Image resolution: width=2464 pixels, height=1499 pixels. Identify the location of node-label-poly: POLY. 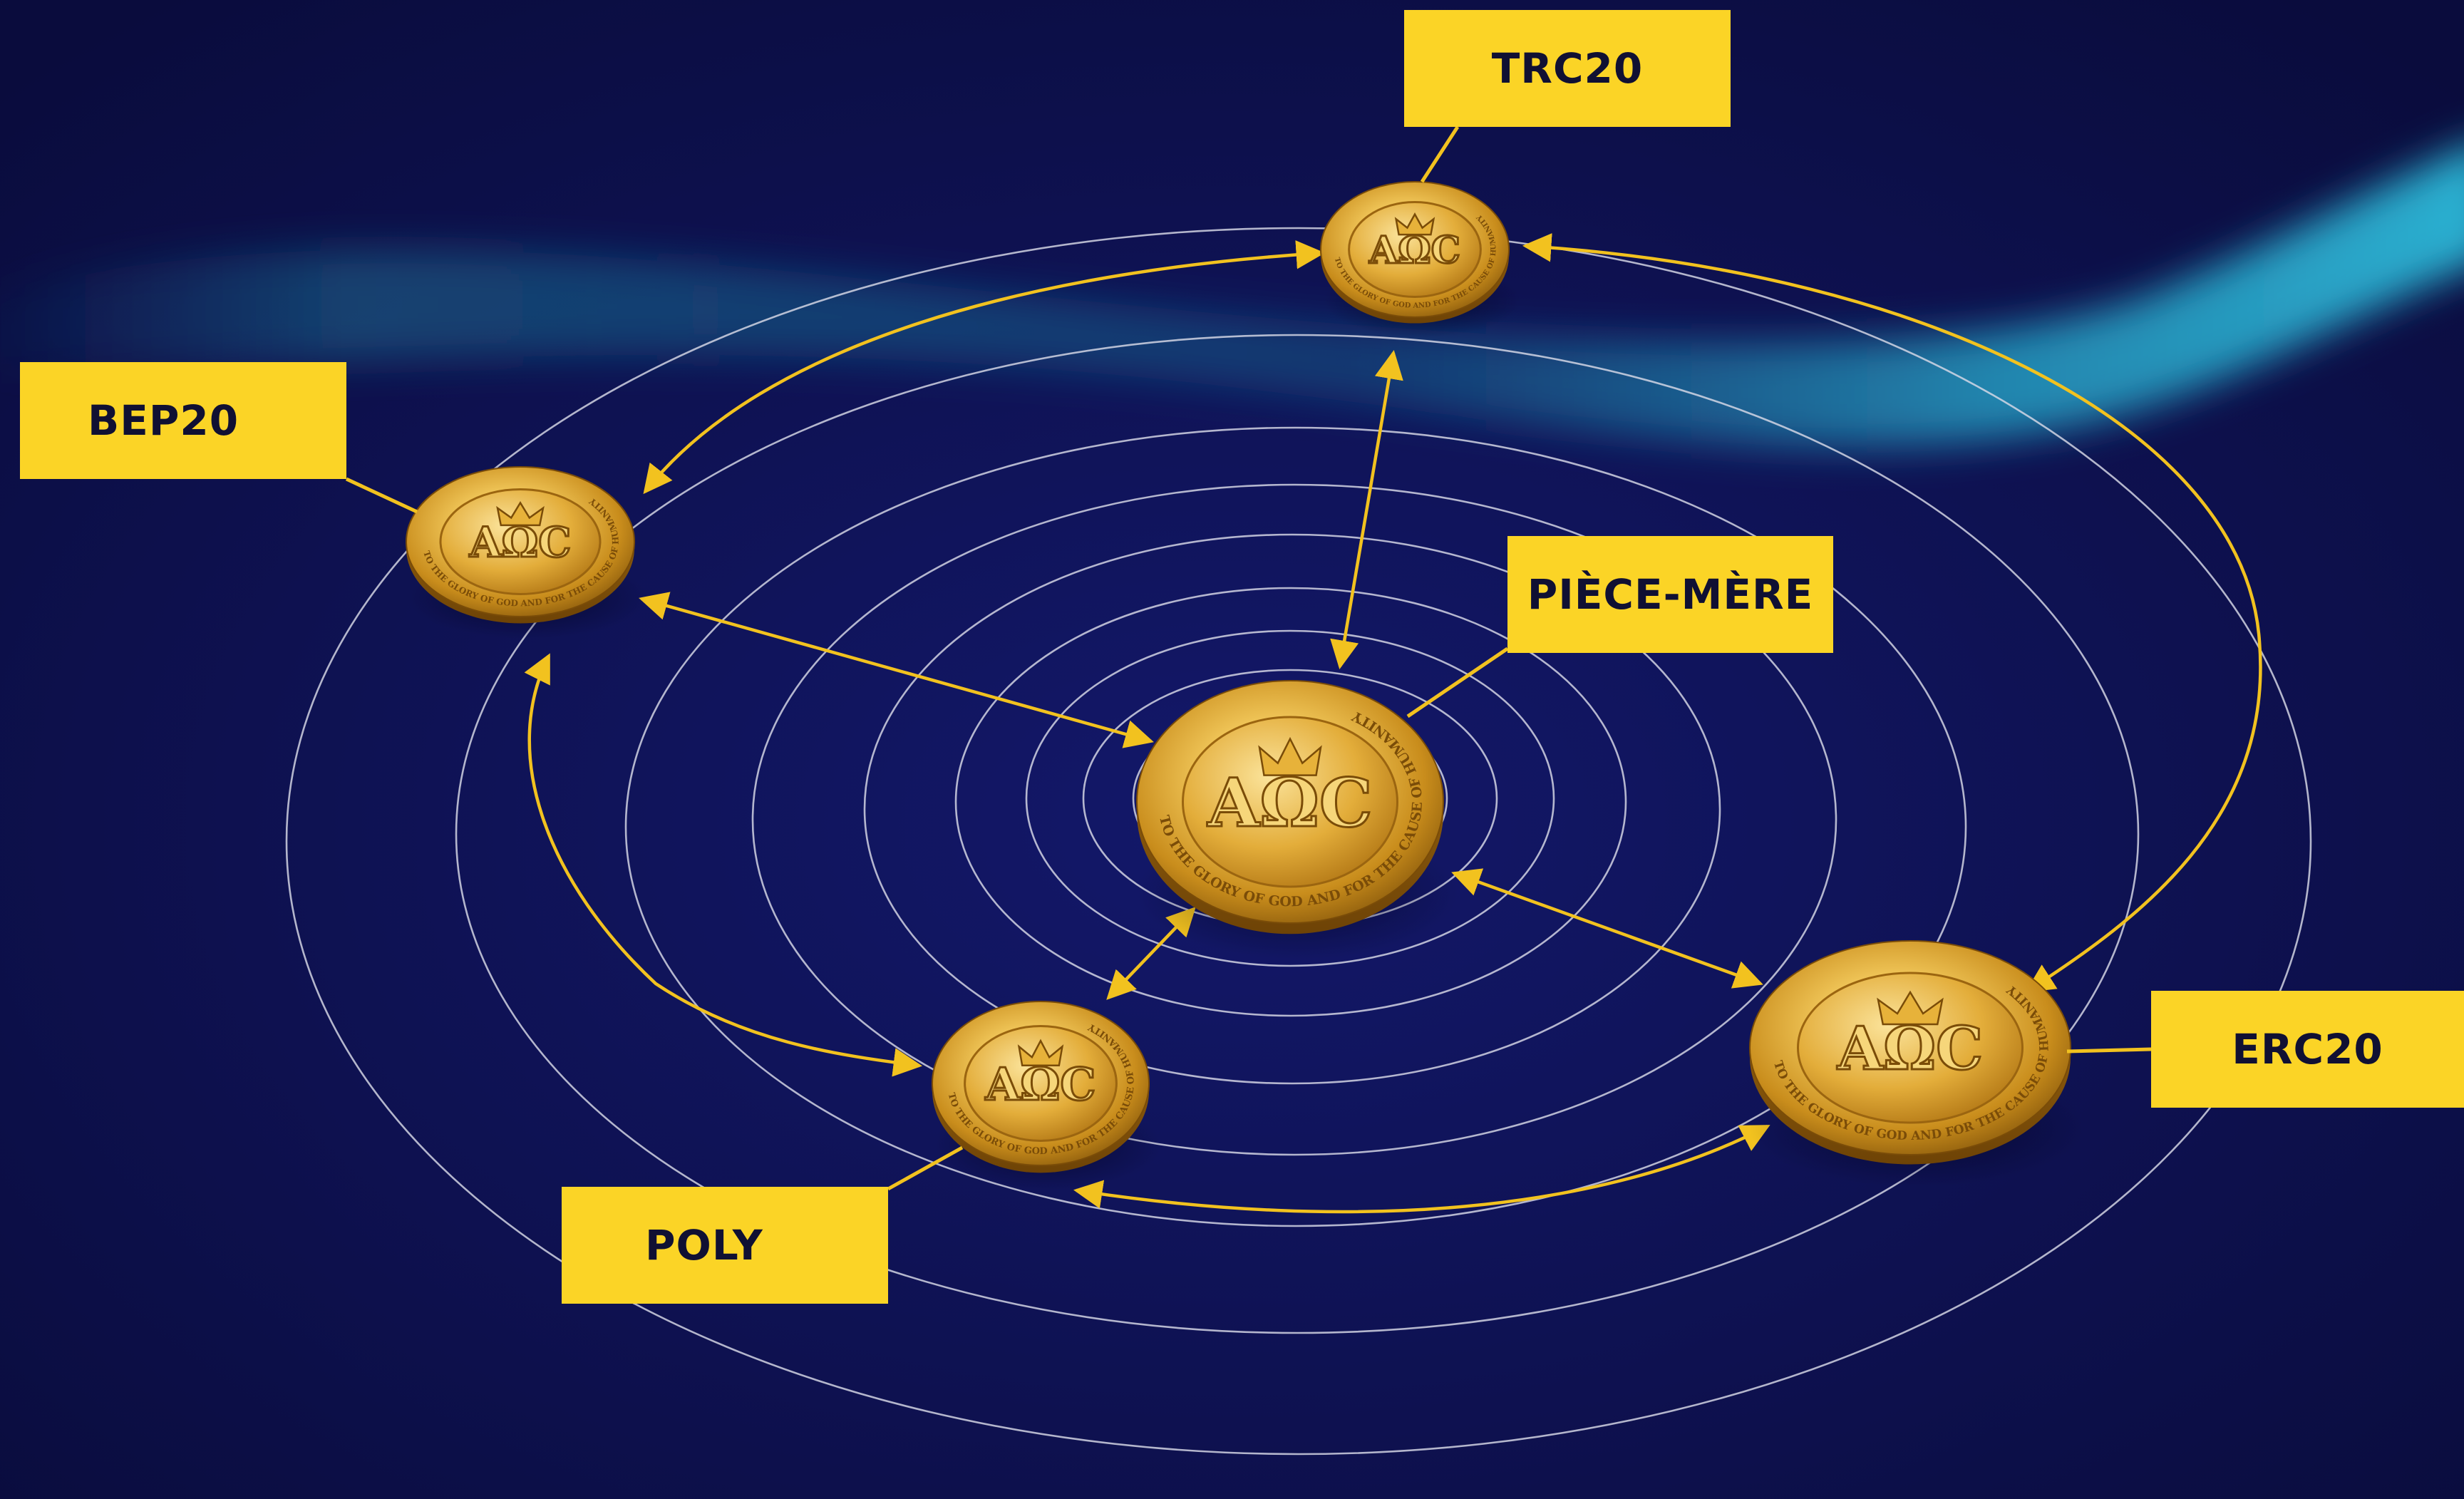
(725, 1246).